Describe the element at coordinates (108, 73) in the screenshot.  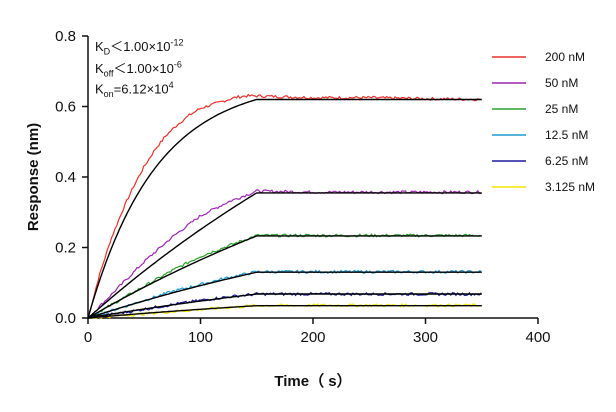
I see `koff-sub: off` at that location.